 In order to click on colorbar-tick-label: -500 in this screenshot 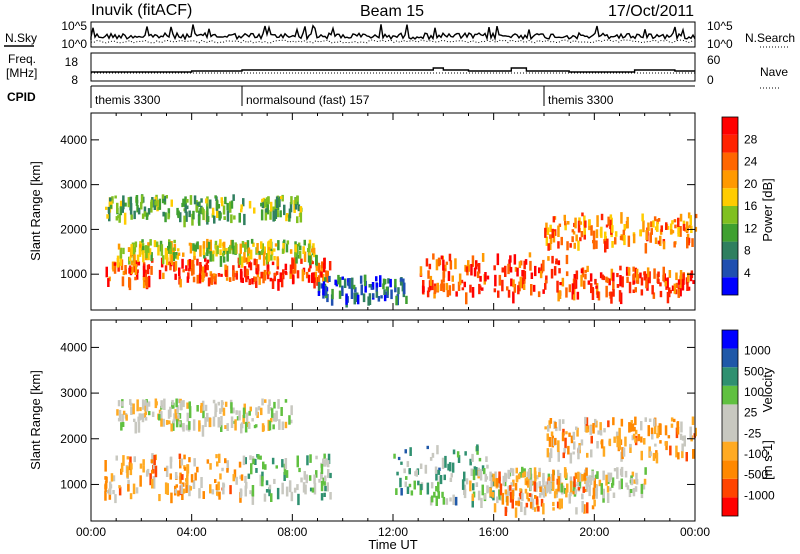, I will do `click(756, 475)`.